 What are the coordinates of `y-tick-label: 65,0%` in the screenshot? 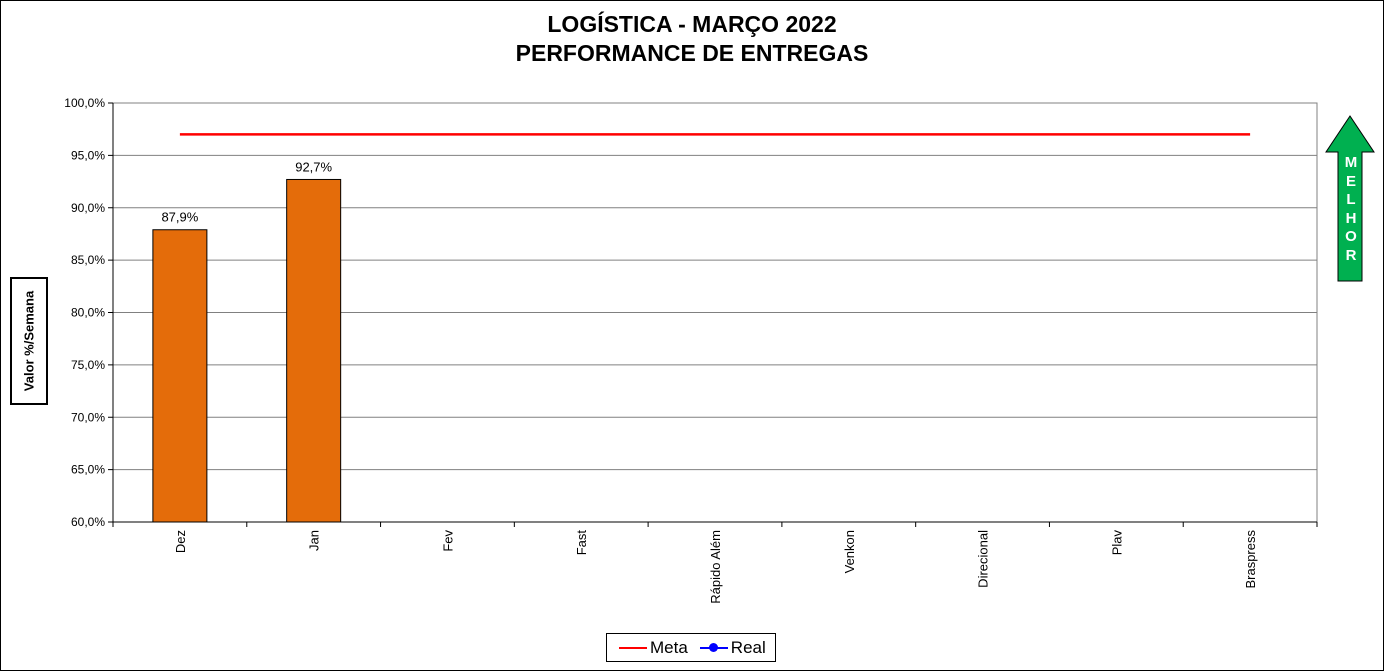 It's located at (88, 470).